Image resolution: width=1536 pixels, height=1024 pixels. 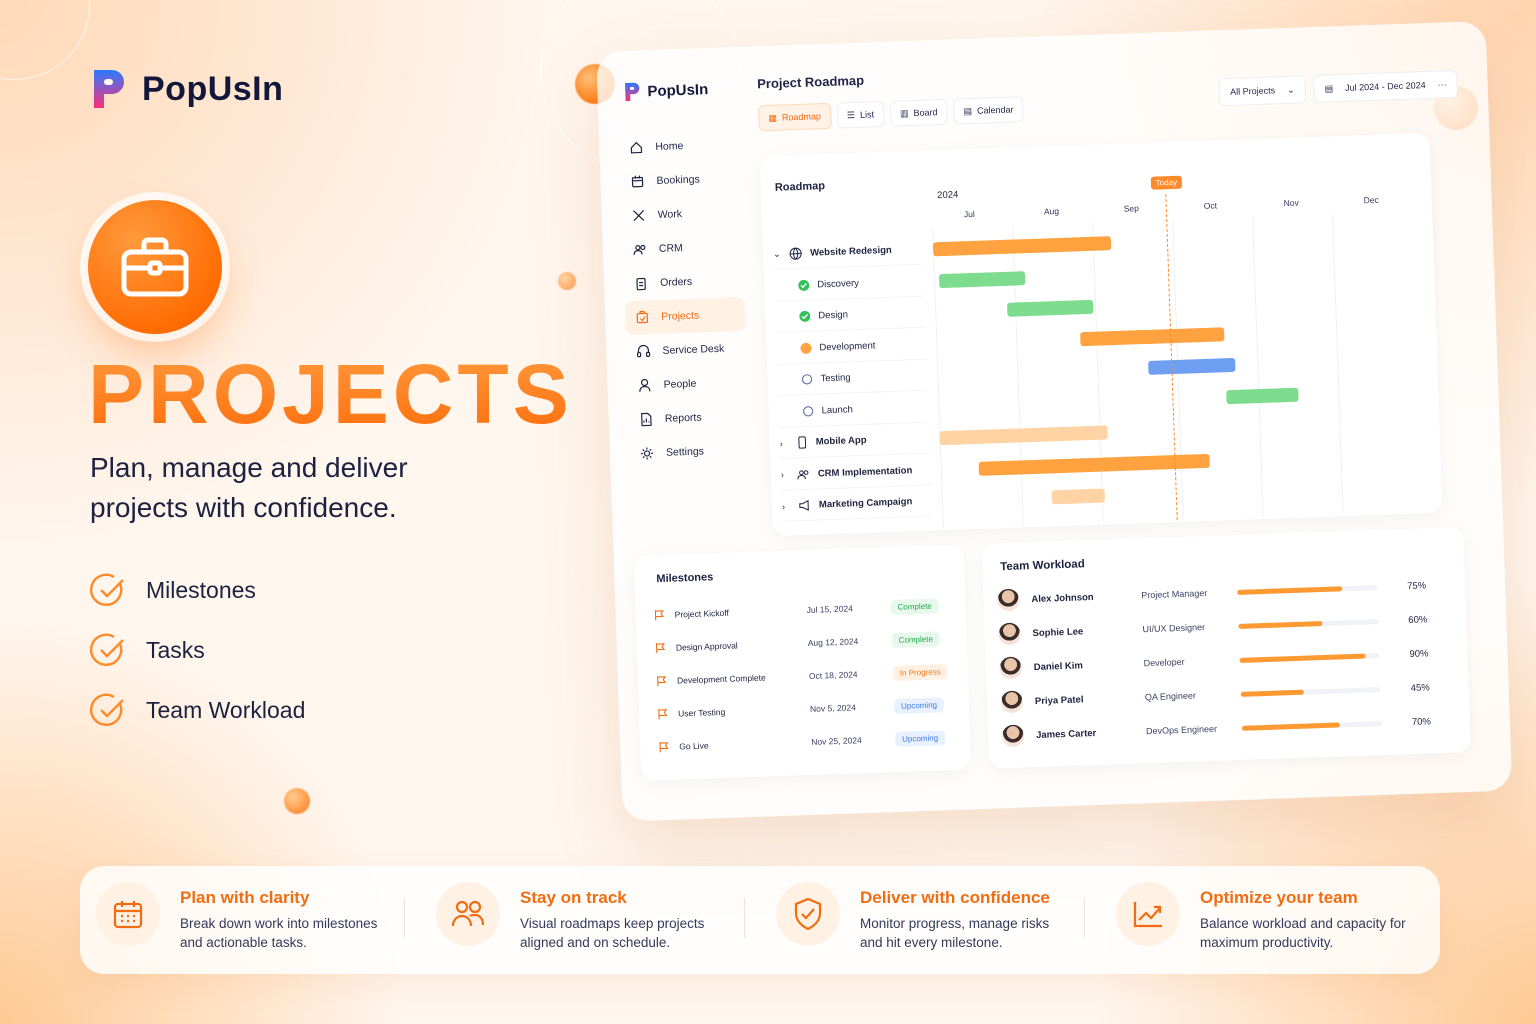 What do you see at coordinates (641, 284) in the screenshot?
I see `clipboard-icon` at bounding box center [641, 284].